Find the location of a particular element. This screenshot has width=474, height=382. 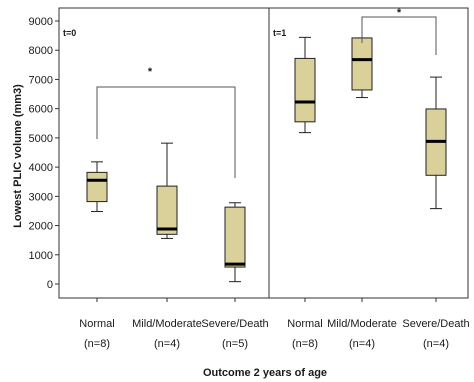

panel-label: t=0 is located at coordinates (69, 33).